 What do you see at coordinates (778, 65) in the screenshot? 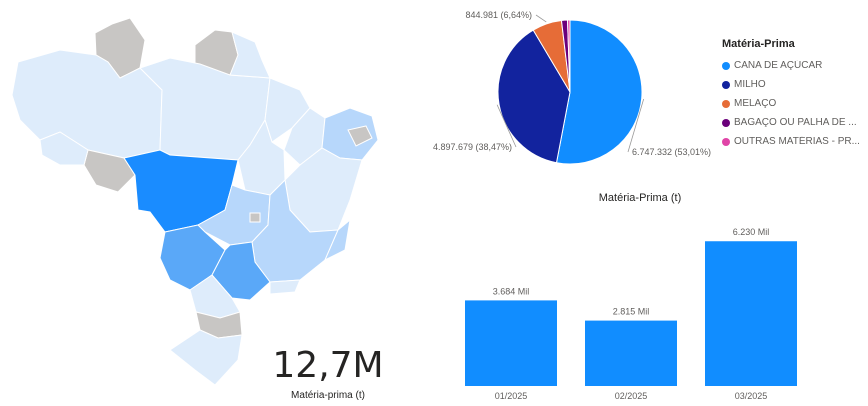
I see `legend-label: CANA DE AÇÚCAR` at bounding box center [778, 65].